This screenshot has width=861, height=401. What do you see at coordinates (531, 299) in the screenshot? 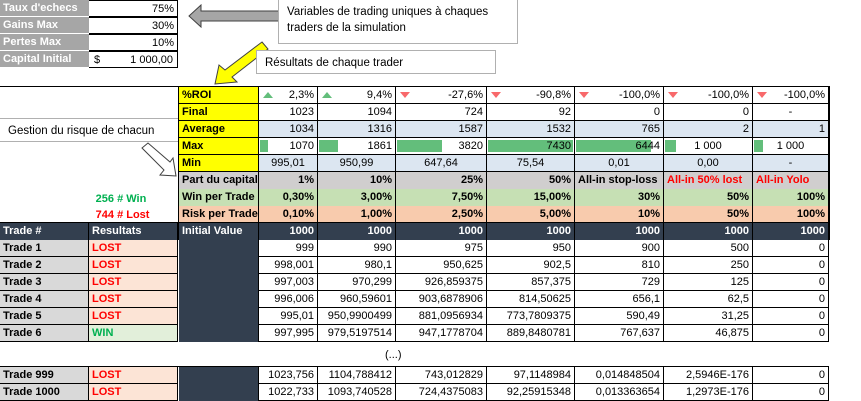
I see `trade-value: 814,50625` at bounding box center [531, 299].